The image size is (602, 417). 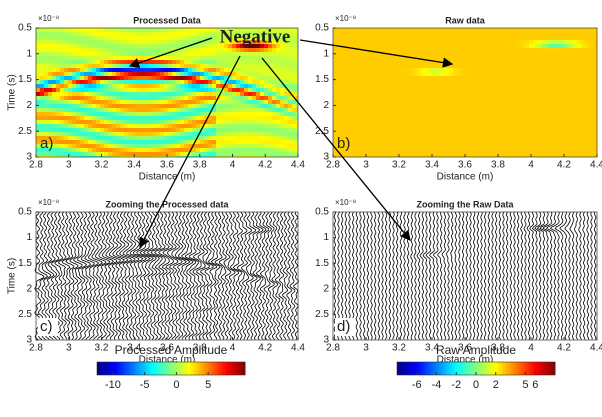 What do you see at coordinates (465, 204) in the screenshot?
I see `panel-title: Zooming the Raw Data` at bounding box center [465, 204].